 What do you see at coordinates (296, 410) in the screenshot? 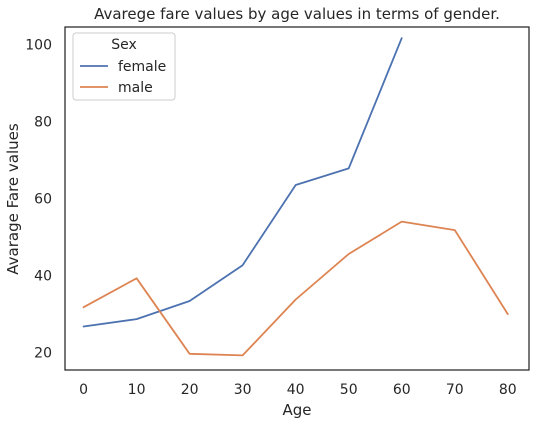
I see `x-axis-label: Age` at bounding box center [296, 410].